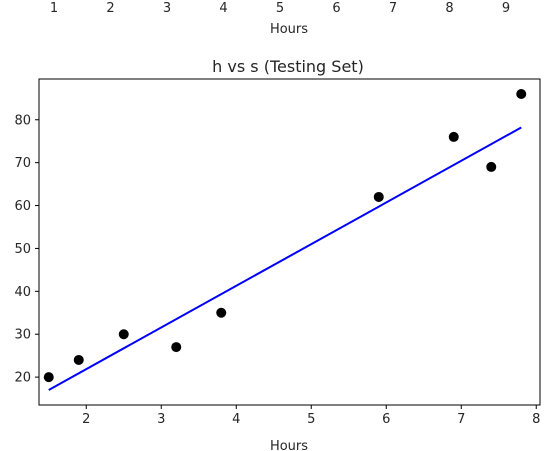  What do you see at coordinates (289, 445) in the screenshot?
I see `x-axis-label: Hours` at bounding box center [289, 445].